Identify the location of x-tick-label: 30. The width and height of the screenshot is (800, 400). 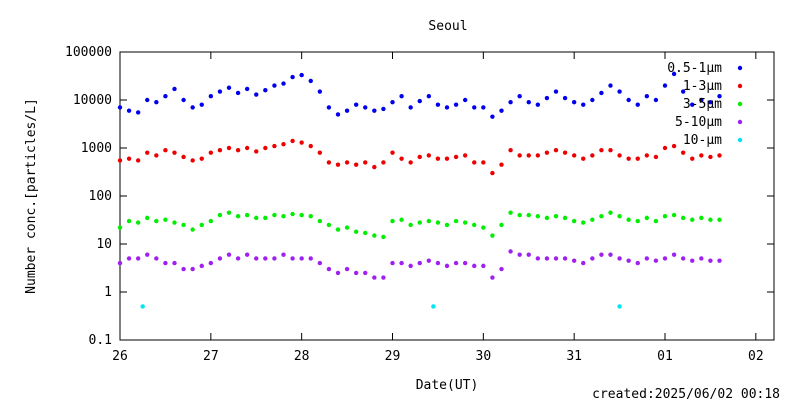
(484, 356).